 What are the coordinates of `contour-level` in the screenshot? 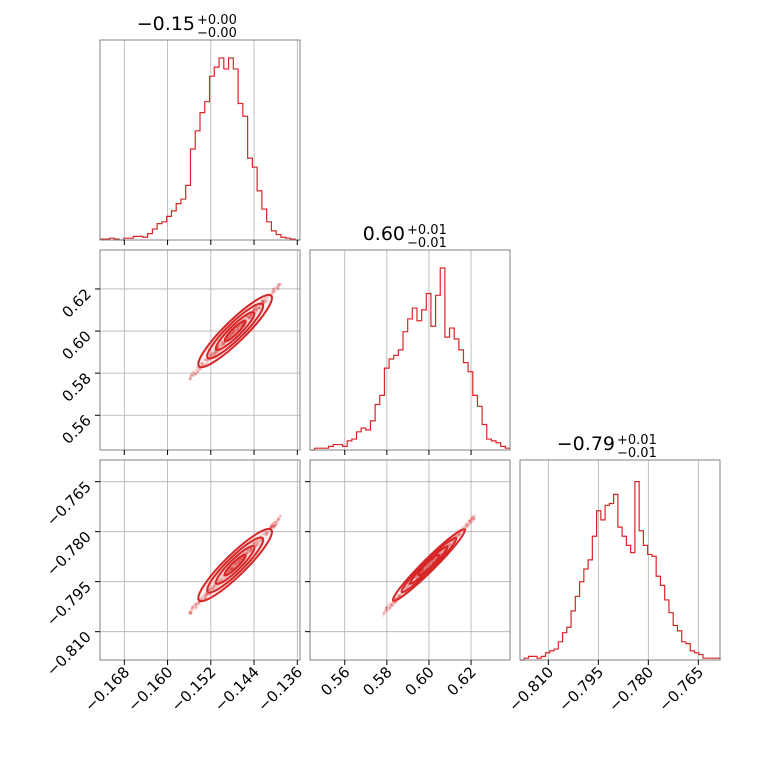 It's located at (429, 565).